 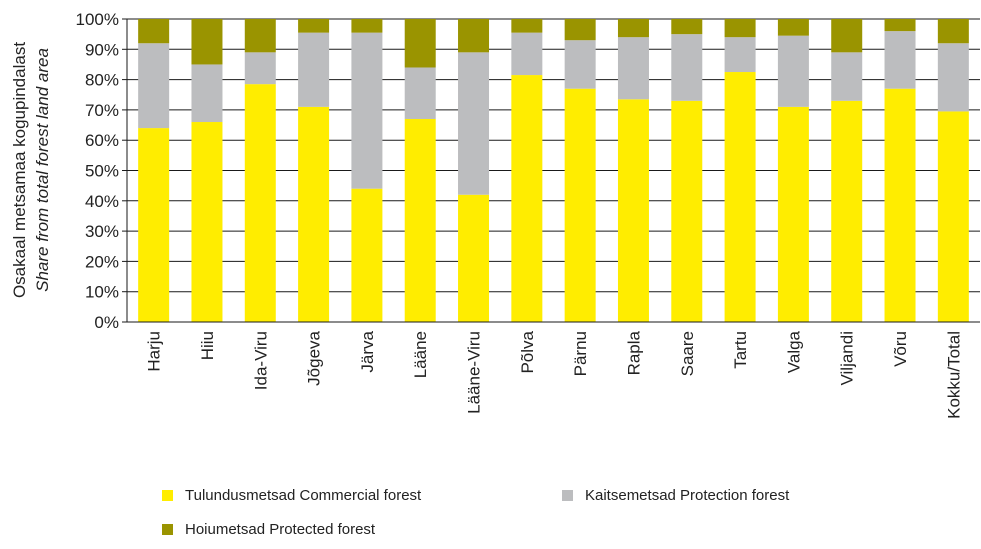 What do you see at coordinates (367, 351) in the screenshot?
I see `x-tick-label: Järva` at bounding box center [367, 351].